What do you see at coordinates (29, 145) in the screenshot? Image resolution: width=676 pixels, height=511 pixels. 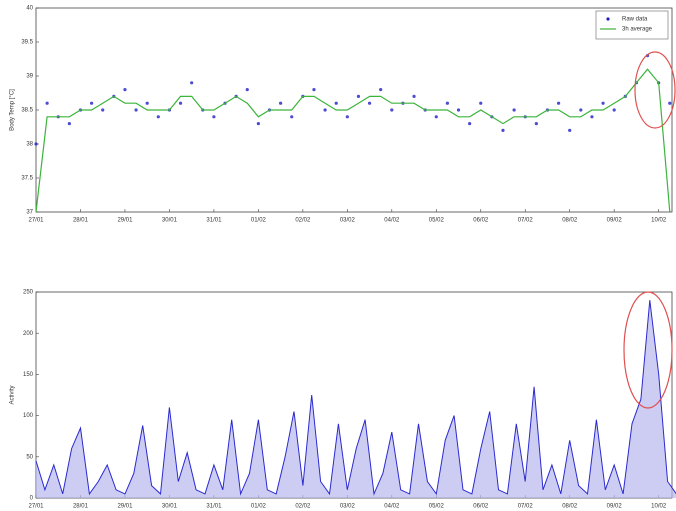 I see `y-tick-label: 38` at bounding box center [29, 145].